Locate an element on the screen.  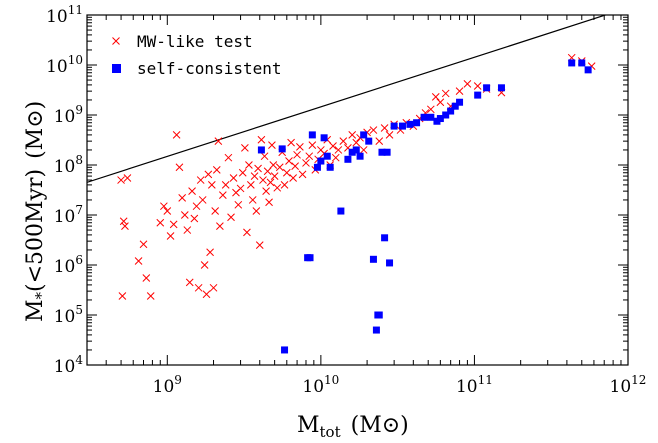
x-tick-label: 1011 is located at coordinates (474, 385).